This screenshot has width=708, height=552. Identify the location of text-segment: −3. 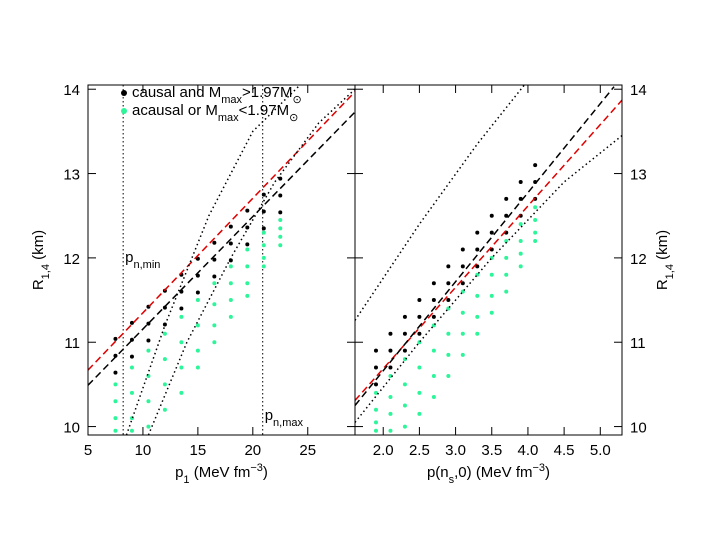
(256, 468).